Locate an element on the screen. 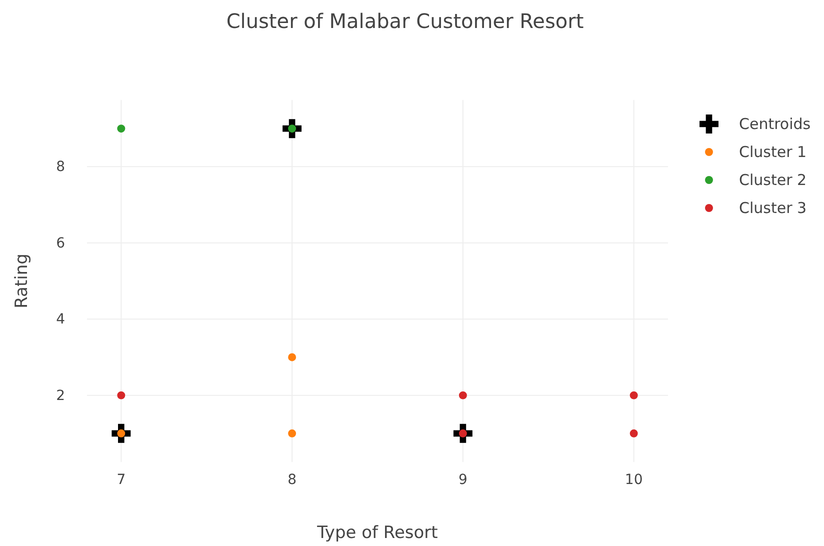 This screenshot has height=546, width=824. x-tick-label: 7 is located at coordinates (121, 480).